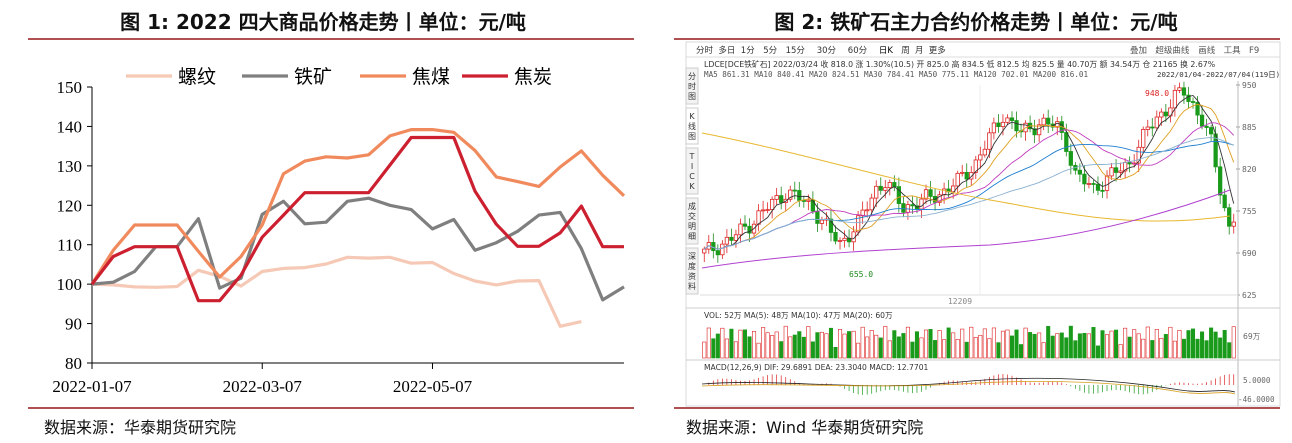 This screenshot has height=443, width=1292. I want to click on y-tick-label: 110, so click(69, 245).